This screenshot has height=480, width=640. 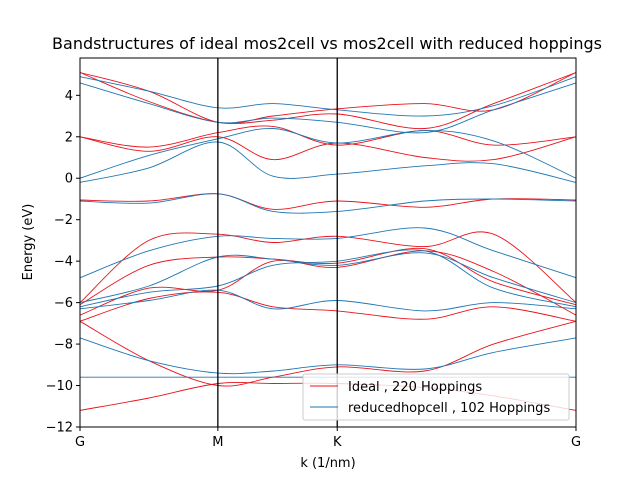 I want to click on y-tick-label-2: −8, so click(x=63, y=345).